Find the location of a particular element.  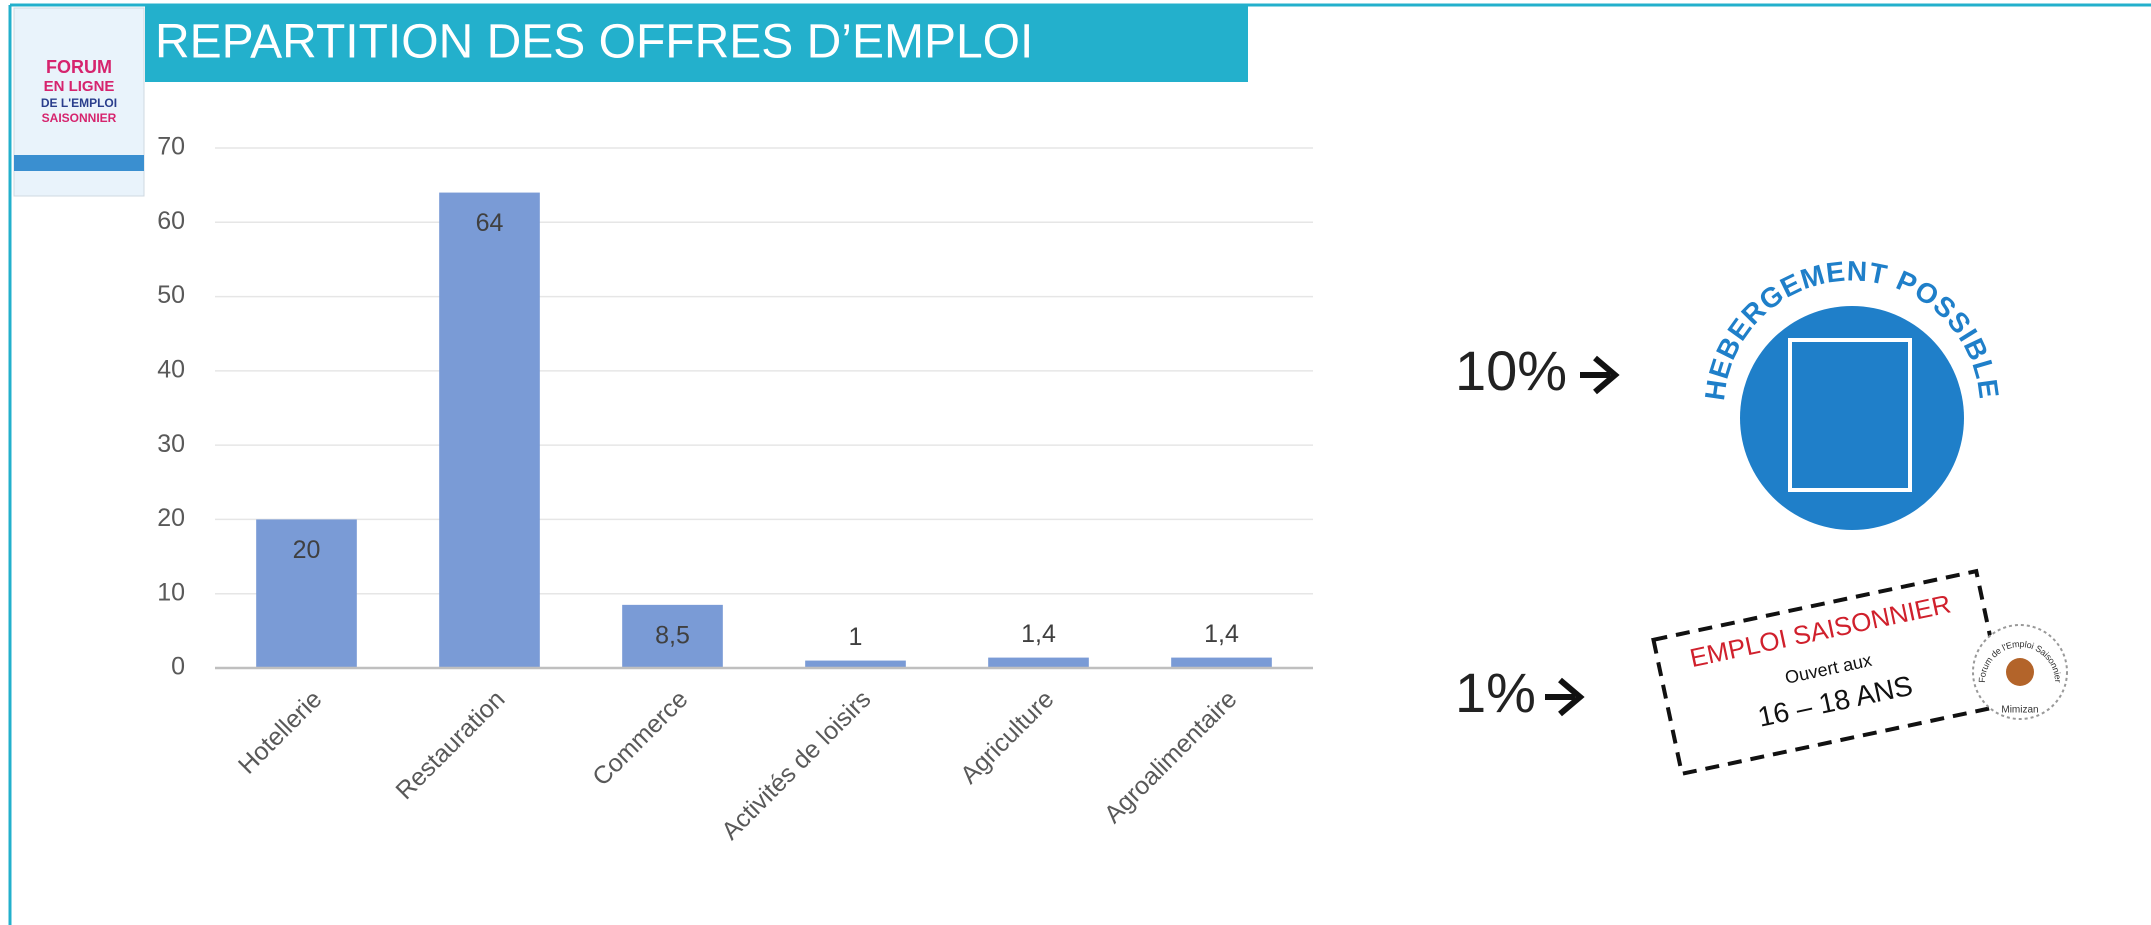

badge-drawing is located at coordinates (1850, 415).